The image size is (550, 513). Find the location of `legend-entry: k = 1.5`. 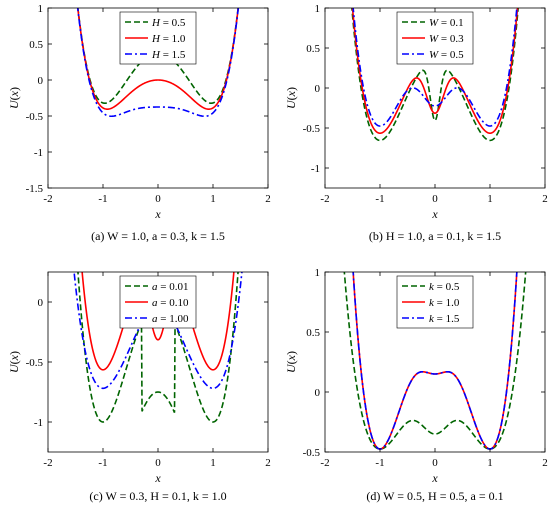

legend-entry: k = 1.5 is located at coordinates (444, 319).